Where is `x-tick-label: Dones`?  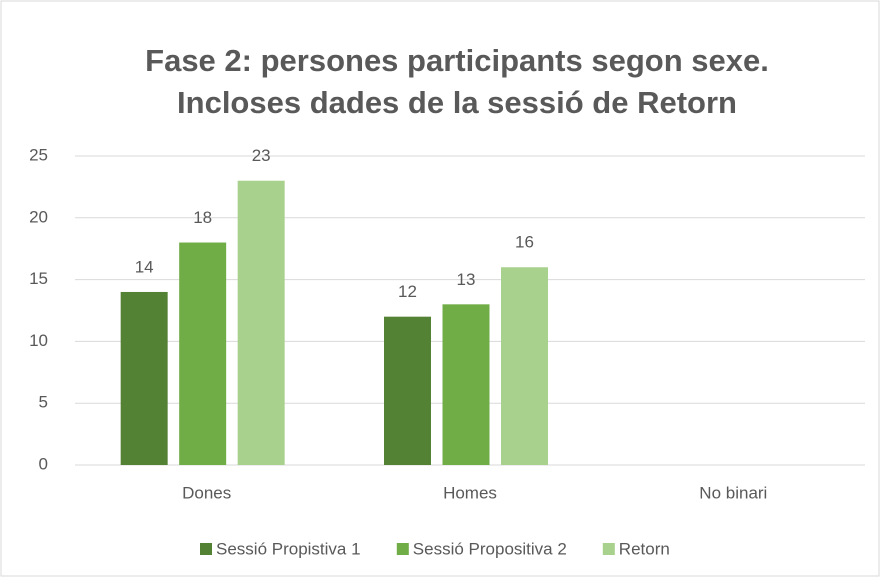 x-tick-label: Dones is located at coordinates (206, 492).